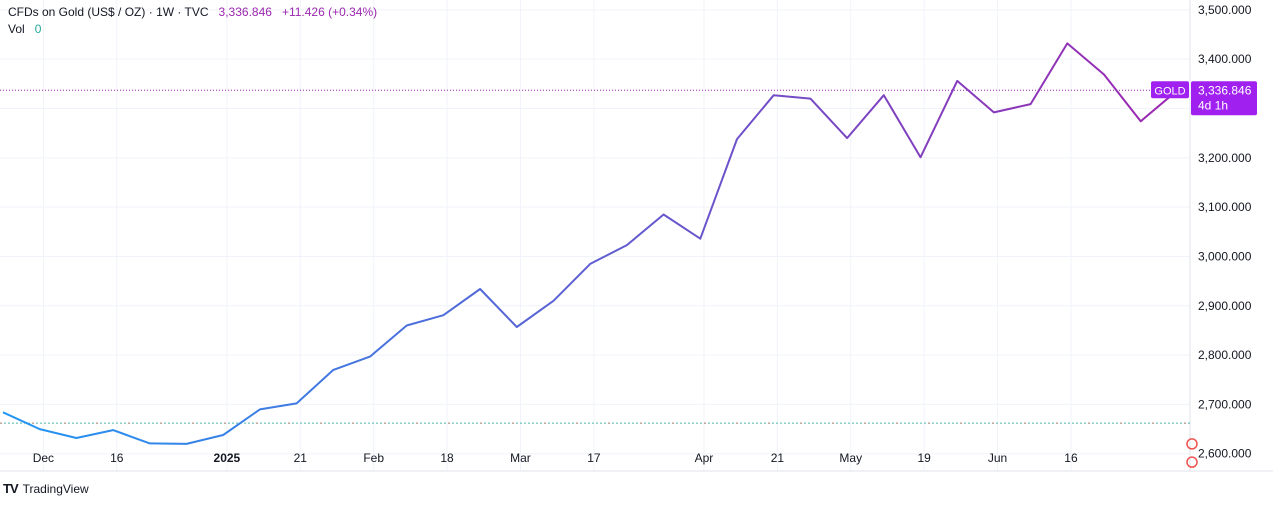 The height and width of the screenshot is (506, 1273). What do you see at coordinates (1225, 454) in the screenshot?
I see `y-tick-label: 2,600.000` at bounding box center [1225, 454].